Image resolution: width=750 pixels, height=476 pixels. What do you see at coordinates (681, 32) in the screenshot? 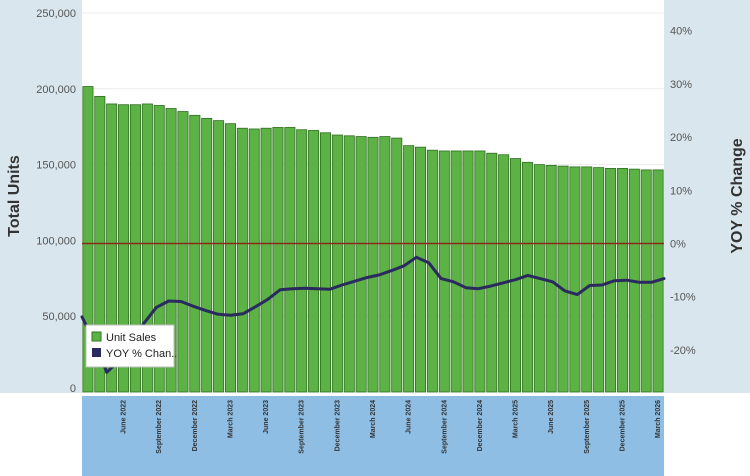
I see `right-tick-40%: 40%` at bounding box center [681, 32].